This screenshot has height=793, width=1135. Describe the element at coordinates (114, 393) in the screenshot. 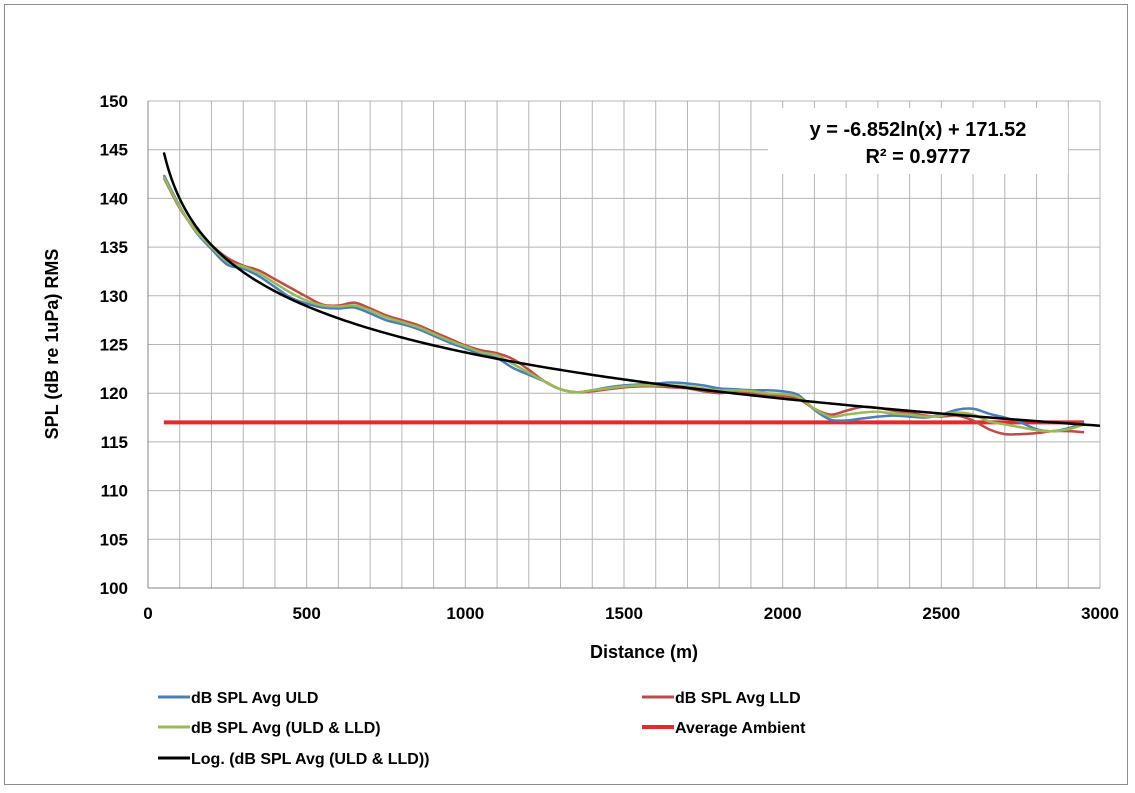

I see `y-tick-label: 120` at that location.